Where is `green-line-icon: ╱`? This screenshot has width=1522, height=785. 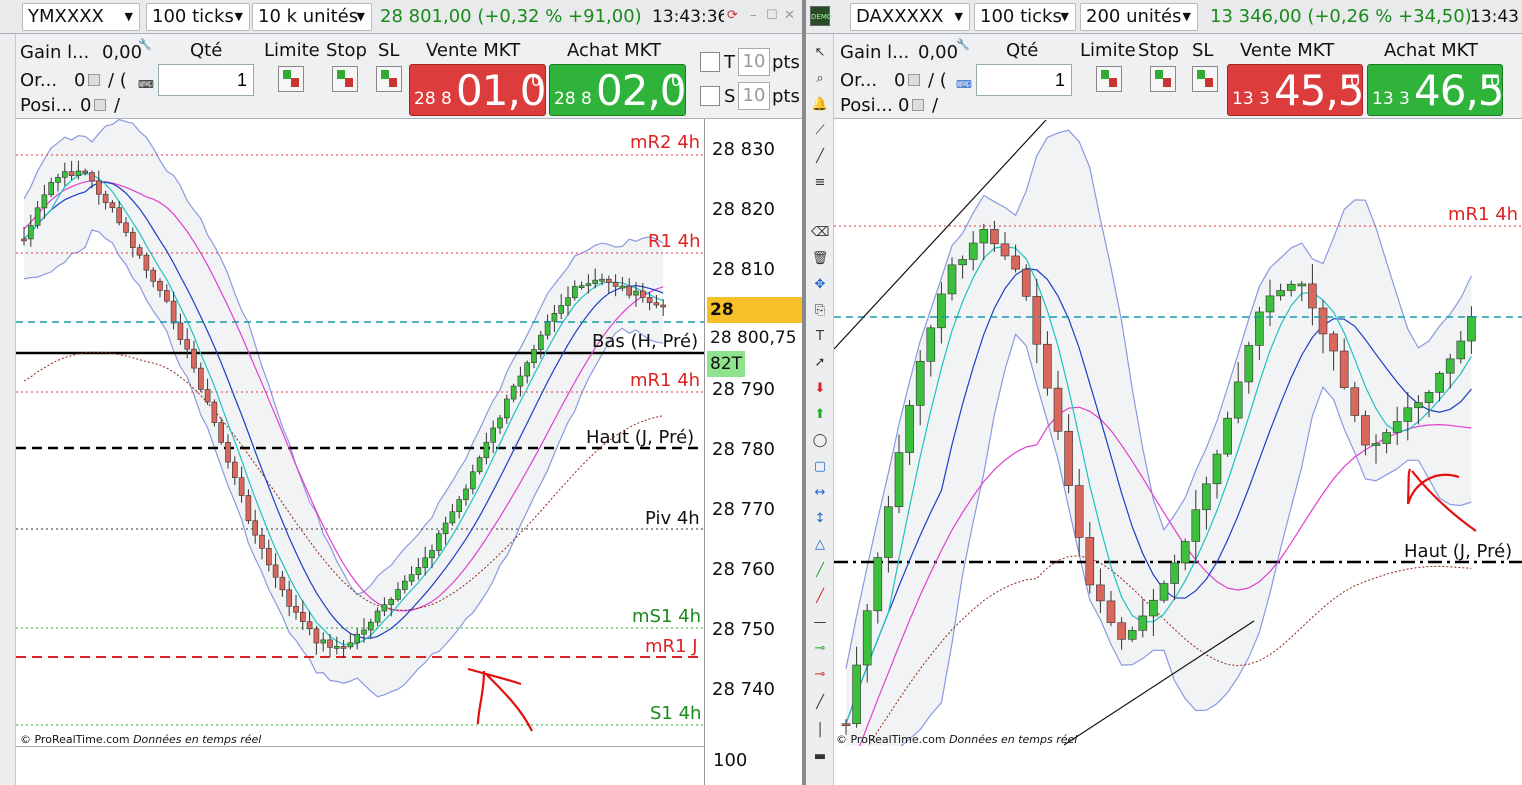 green-line-icon: ╱ is located at coordinates (820, 570).